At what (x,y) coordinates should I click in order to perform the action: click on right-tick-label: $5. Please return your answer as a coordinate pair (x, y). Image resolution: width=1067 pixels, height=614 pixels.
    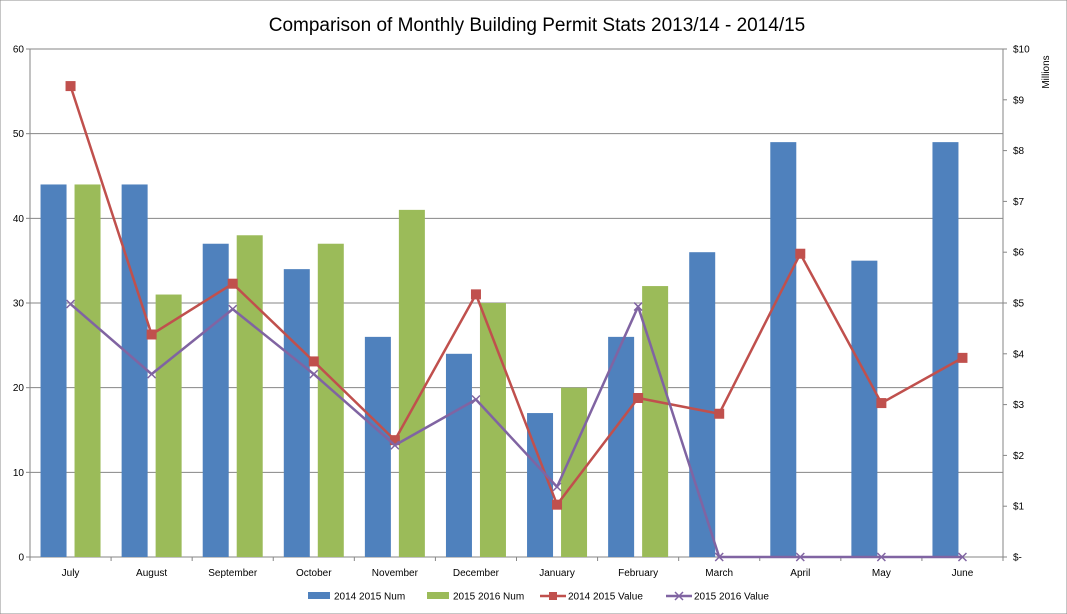
    Looking at the image, I should click on (1019, 304).